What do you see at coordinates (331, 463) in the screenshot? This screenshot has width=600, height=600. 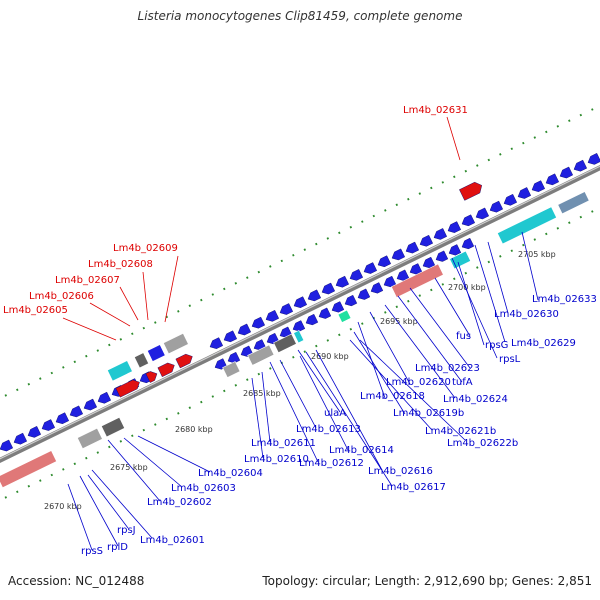 I see `gene-label: Lm4b_02612` at bounding box center [331, 463].